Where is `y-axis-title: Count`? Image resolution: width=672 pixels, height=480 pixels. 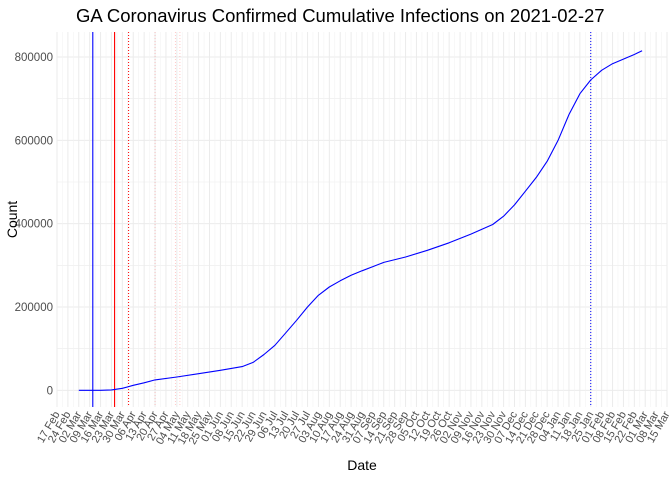
y-axis-title: Count is located at coordinates (12, 219).